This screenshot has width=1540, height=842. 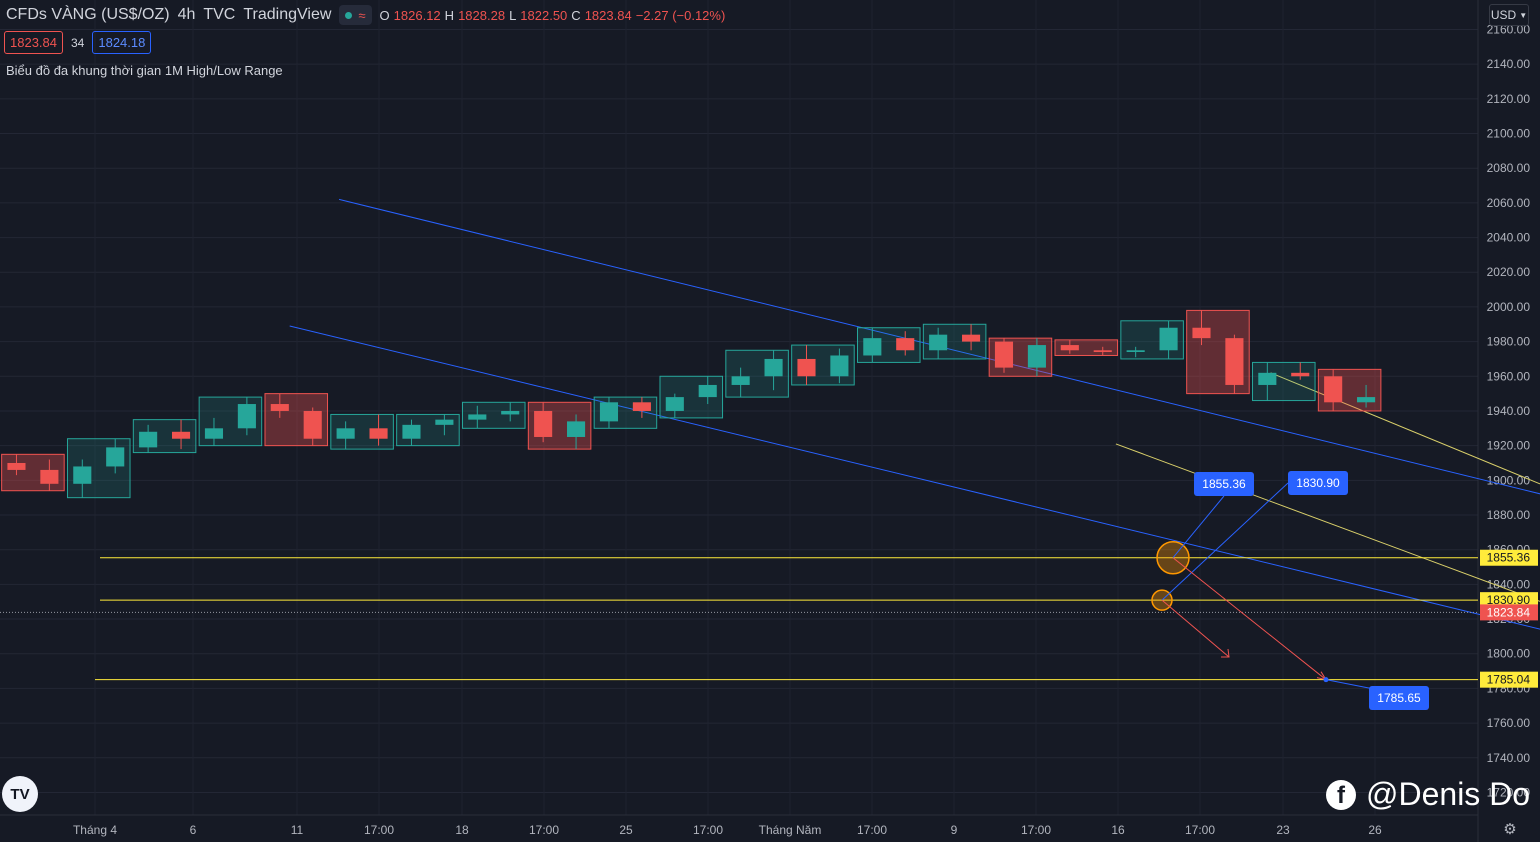 I want to click on y-tick-label: 2080.00, so click(x=1509, y=168).